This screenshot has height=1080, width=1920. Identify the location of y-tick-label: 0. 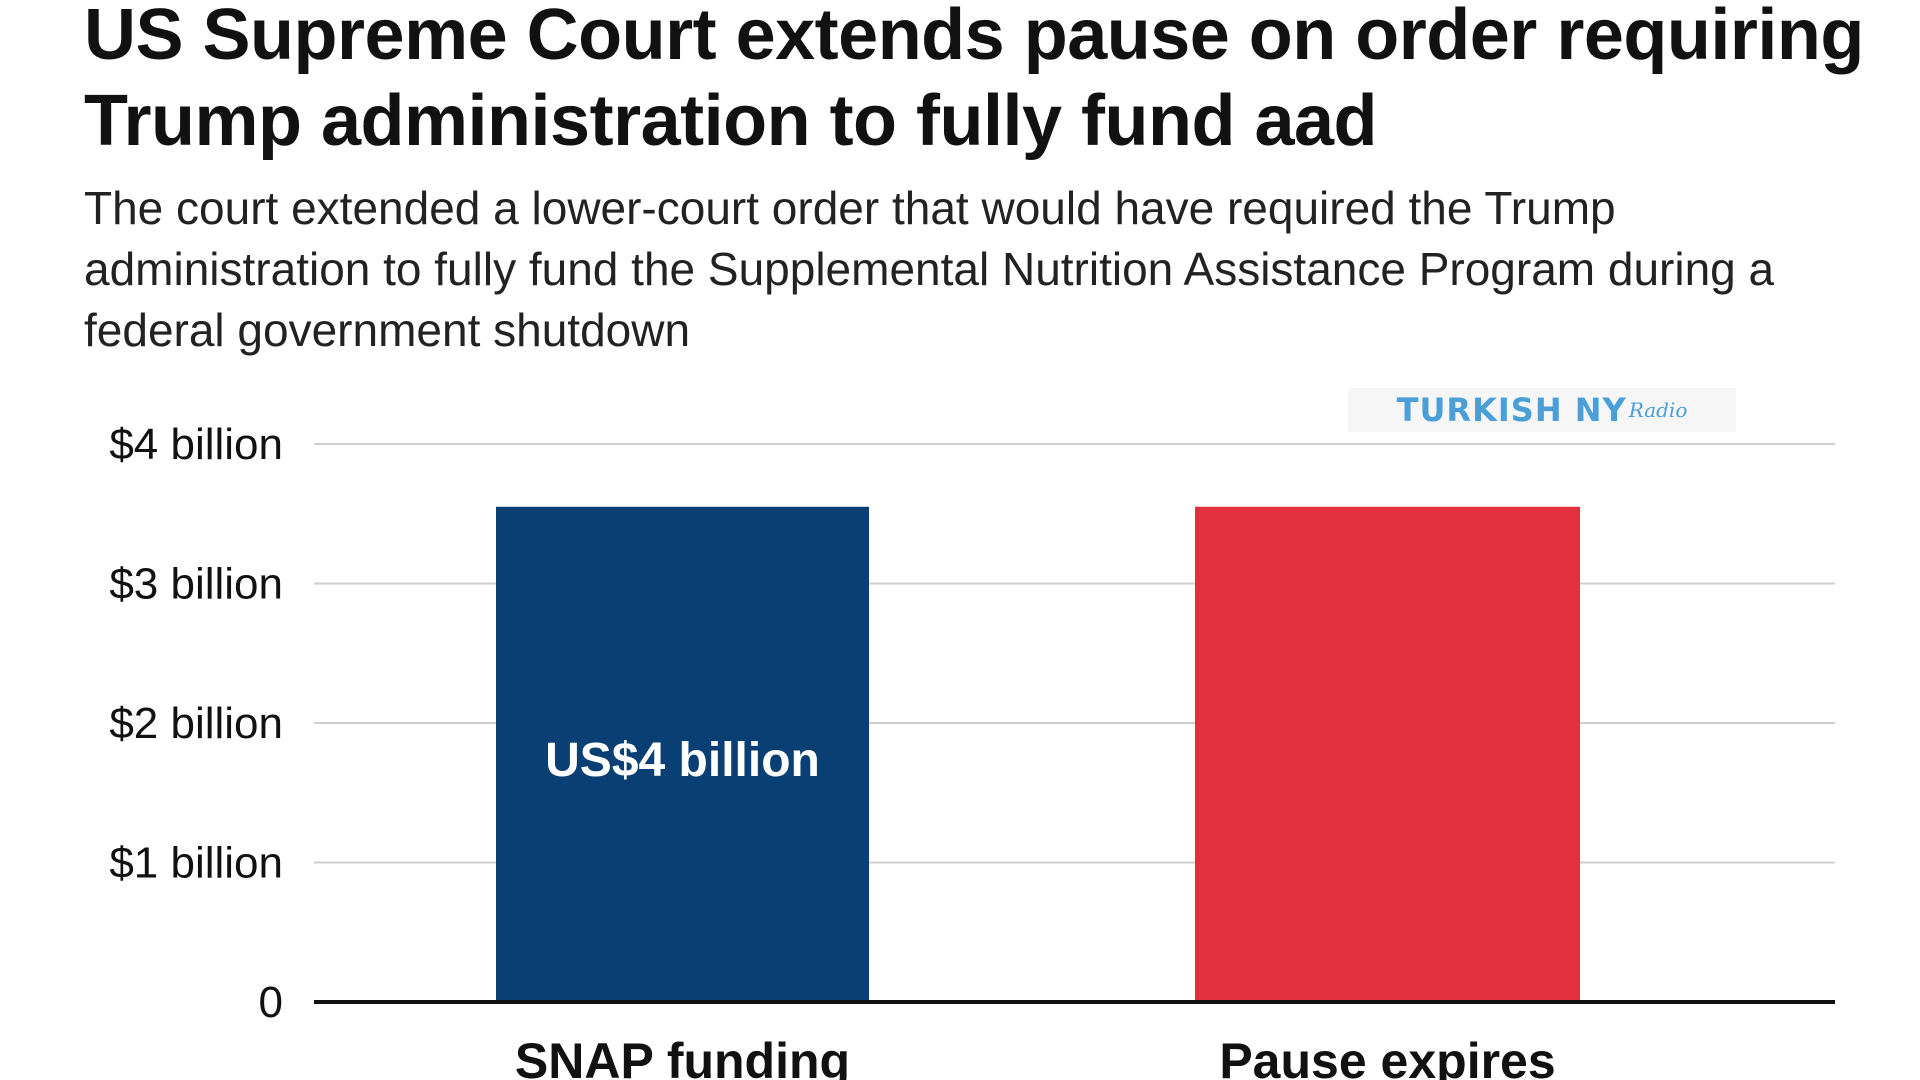
(271, 1002).